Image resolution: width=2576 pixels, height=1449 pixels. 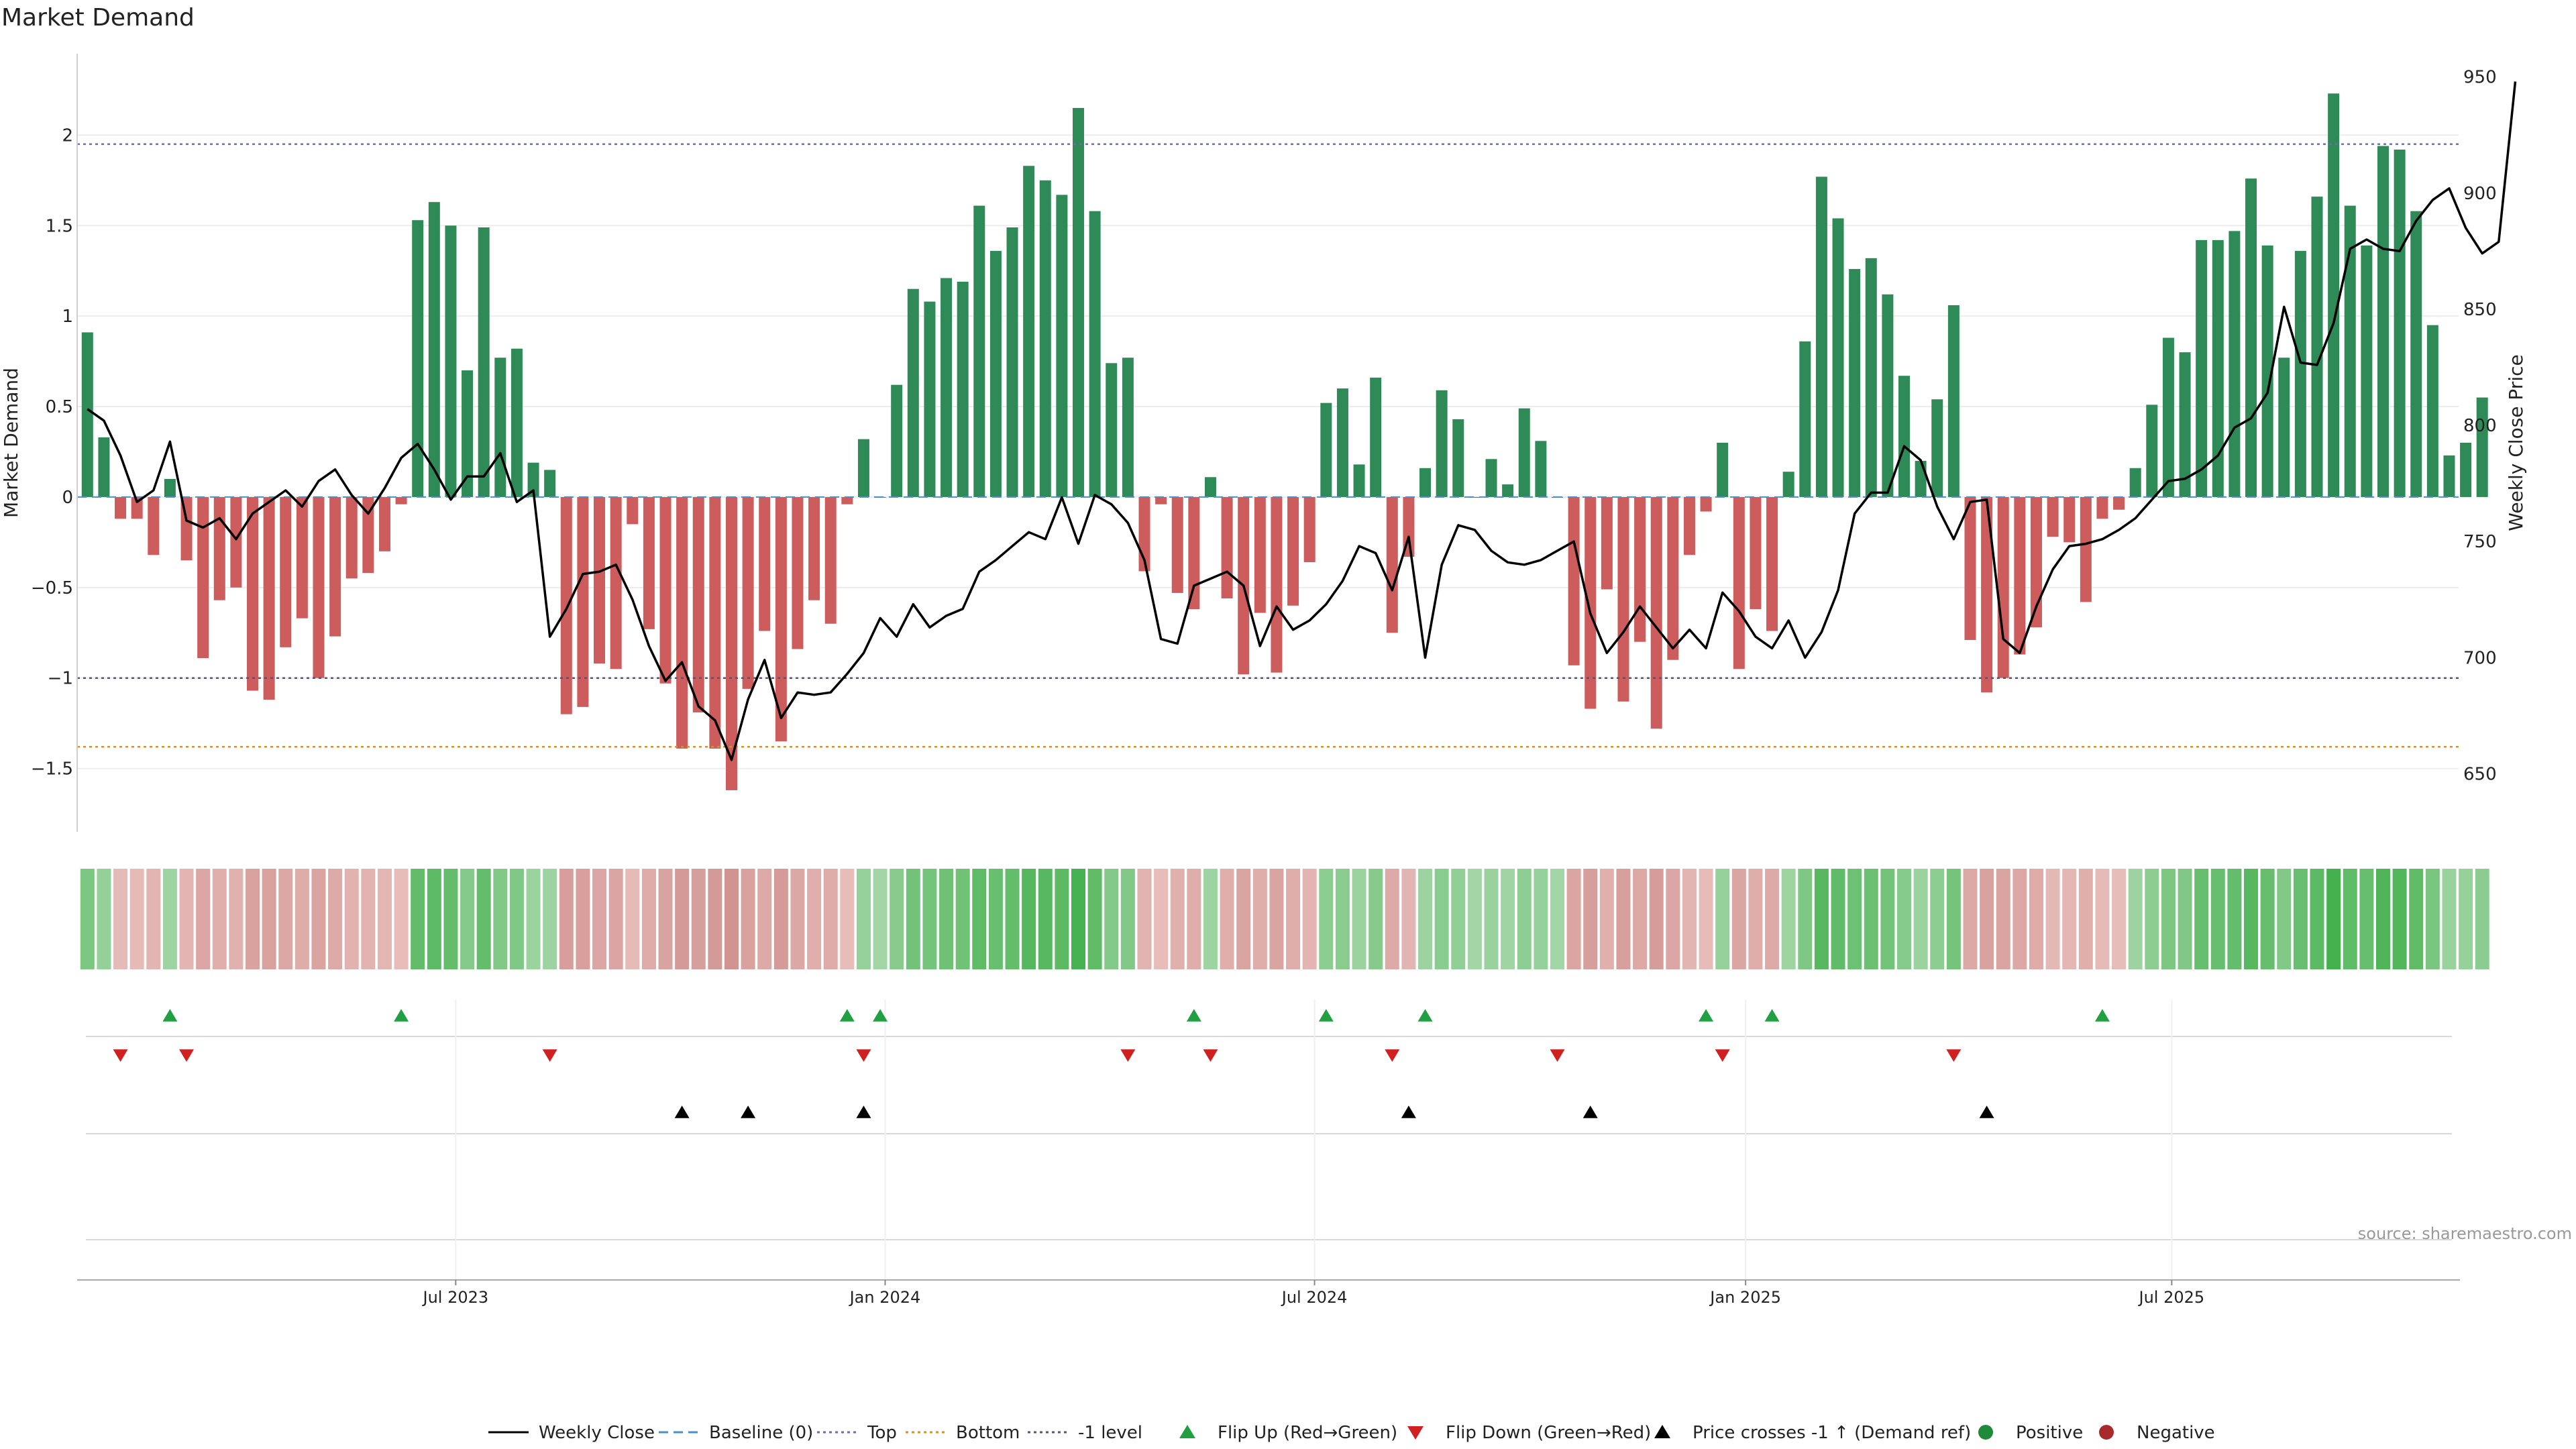 I want to click on legend-label: Negative, so click(x=2176, y=1433).